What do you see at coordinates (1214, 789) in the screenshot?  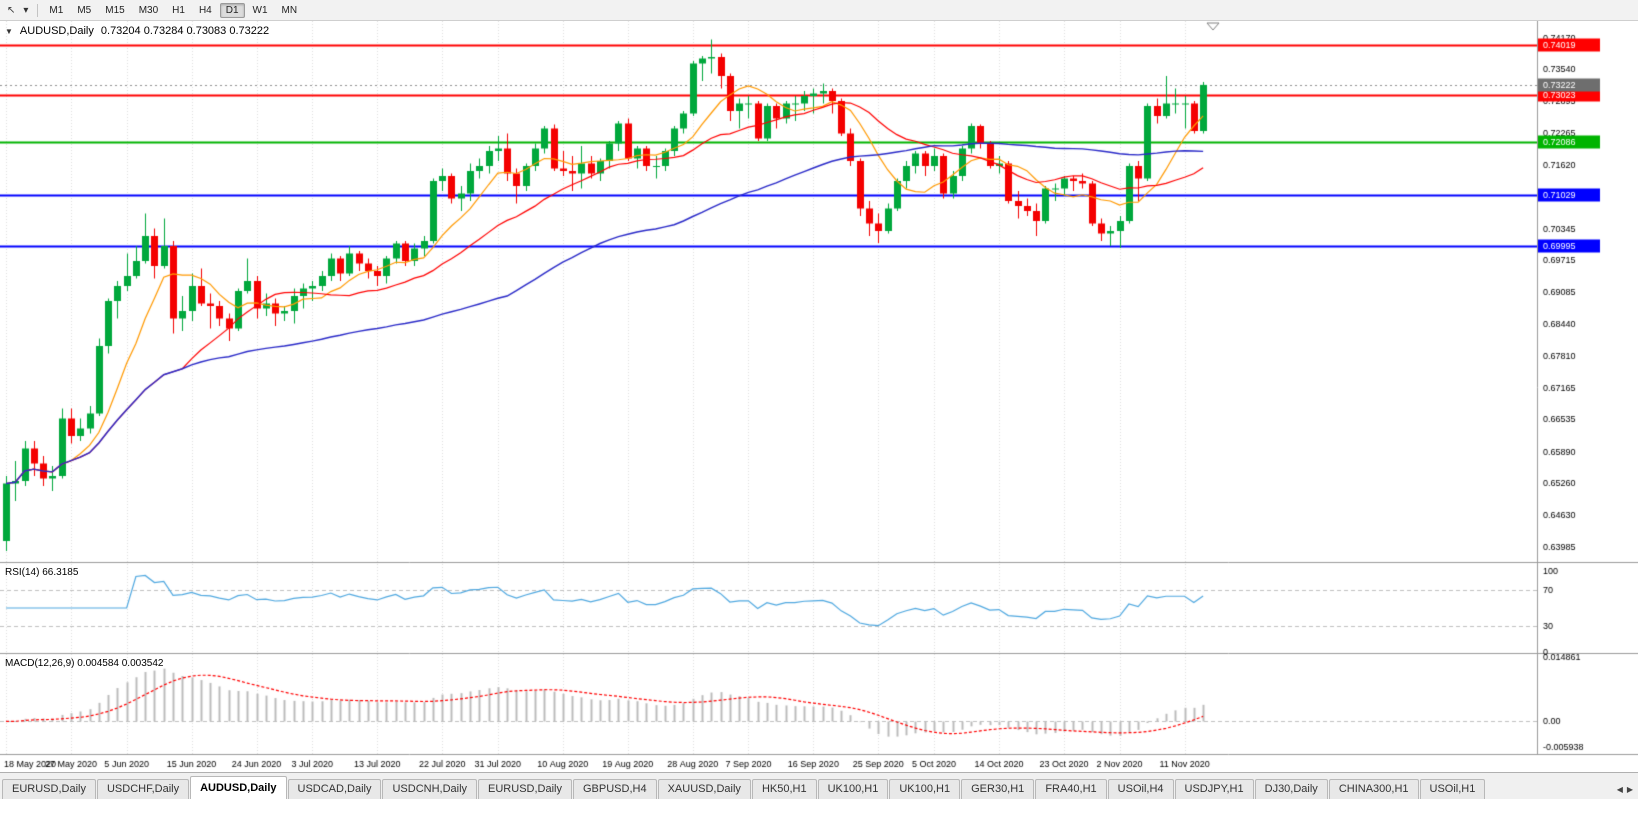 I see `chart-tab-14-usdjpy-h1: USDJPY,H1` at bounding box center [1214, 789].